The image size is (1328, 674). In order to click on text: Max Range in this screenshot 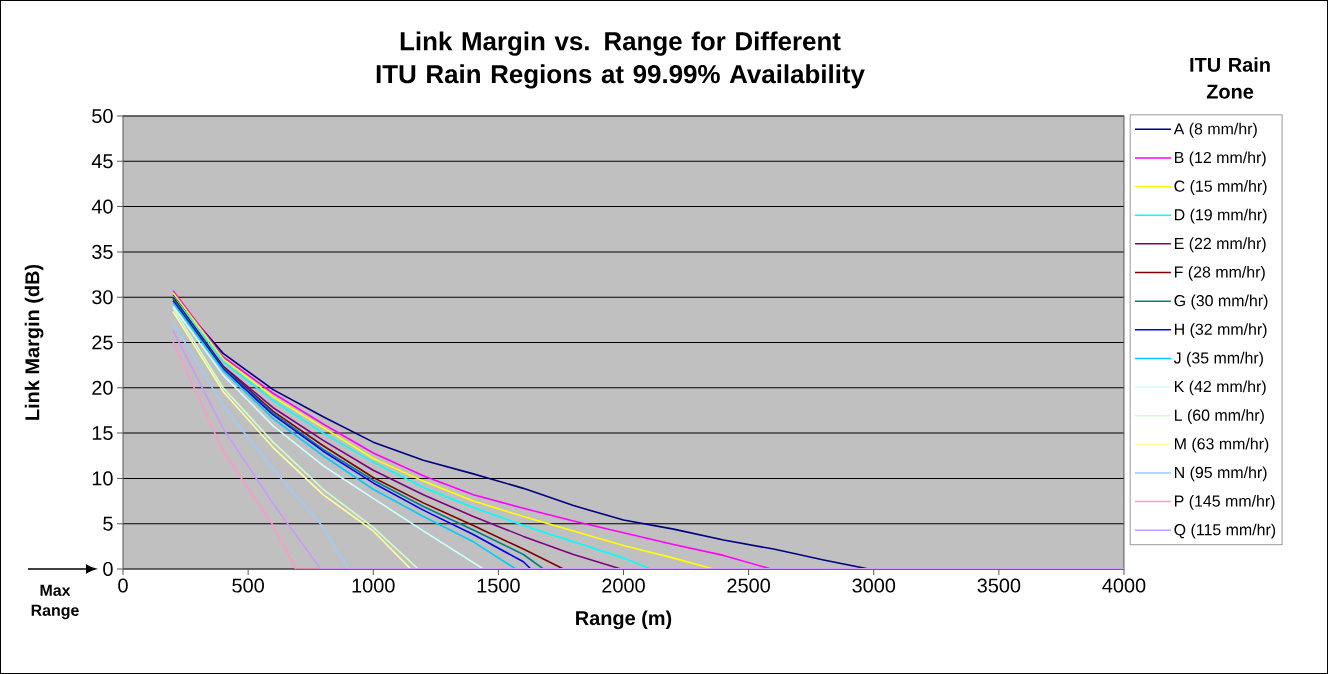, I will do `click(55, 602)`.